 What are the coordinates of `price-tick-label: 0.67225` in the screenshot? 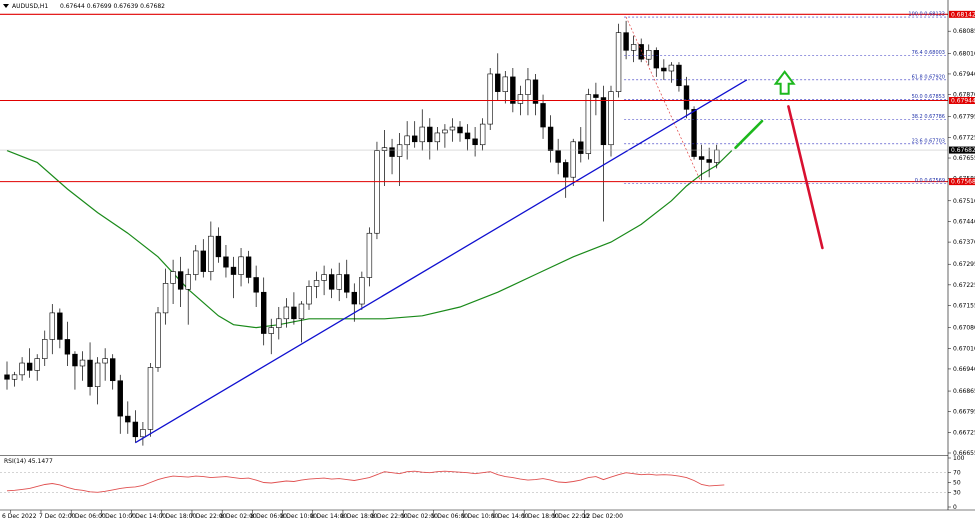 It's located at (964, 285).